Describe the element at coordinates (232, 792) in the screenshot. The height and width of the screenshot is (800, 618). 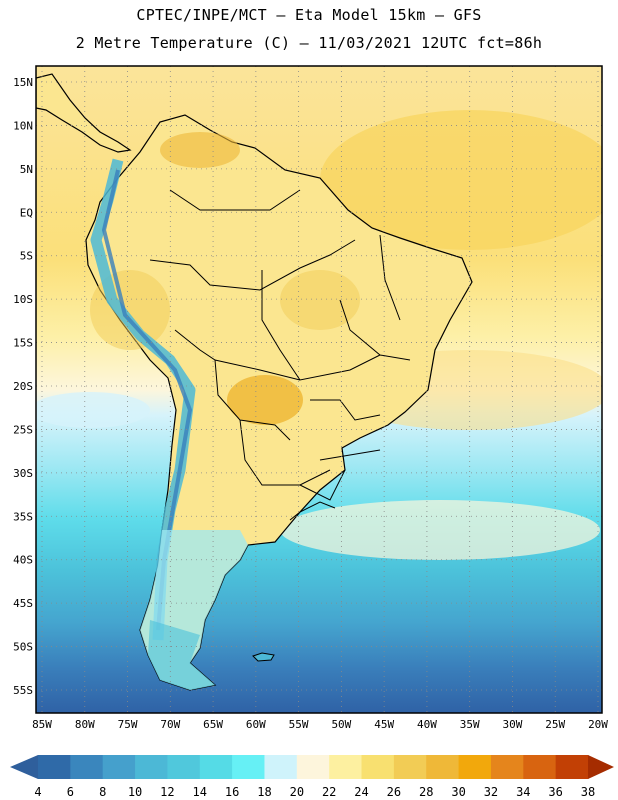
I see `colorbar-label: 16` at that location.